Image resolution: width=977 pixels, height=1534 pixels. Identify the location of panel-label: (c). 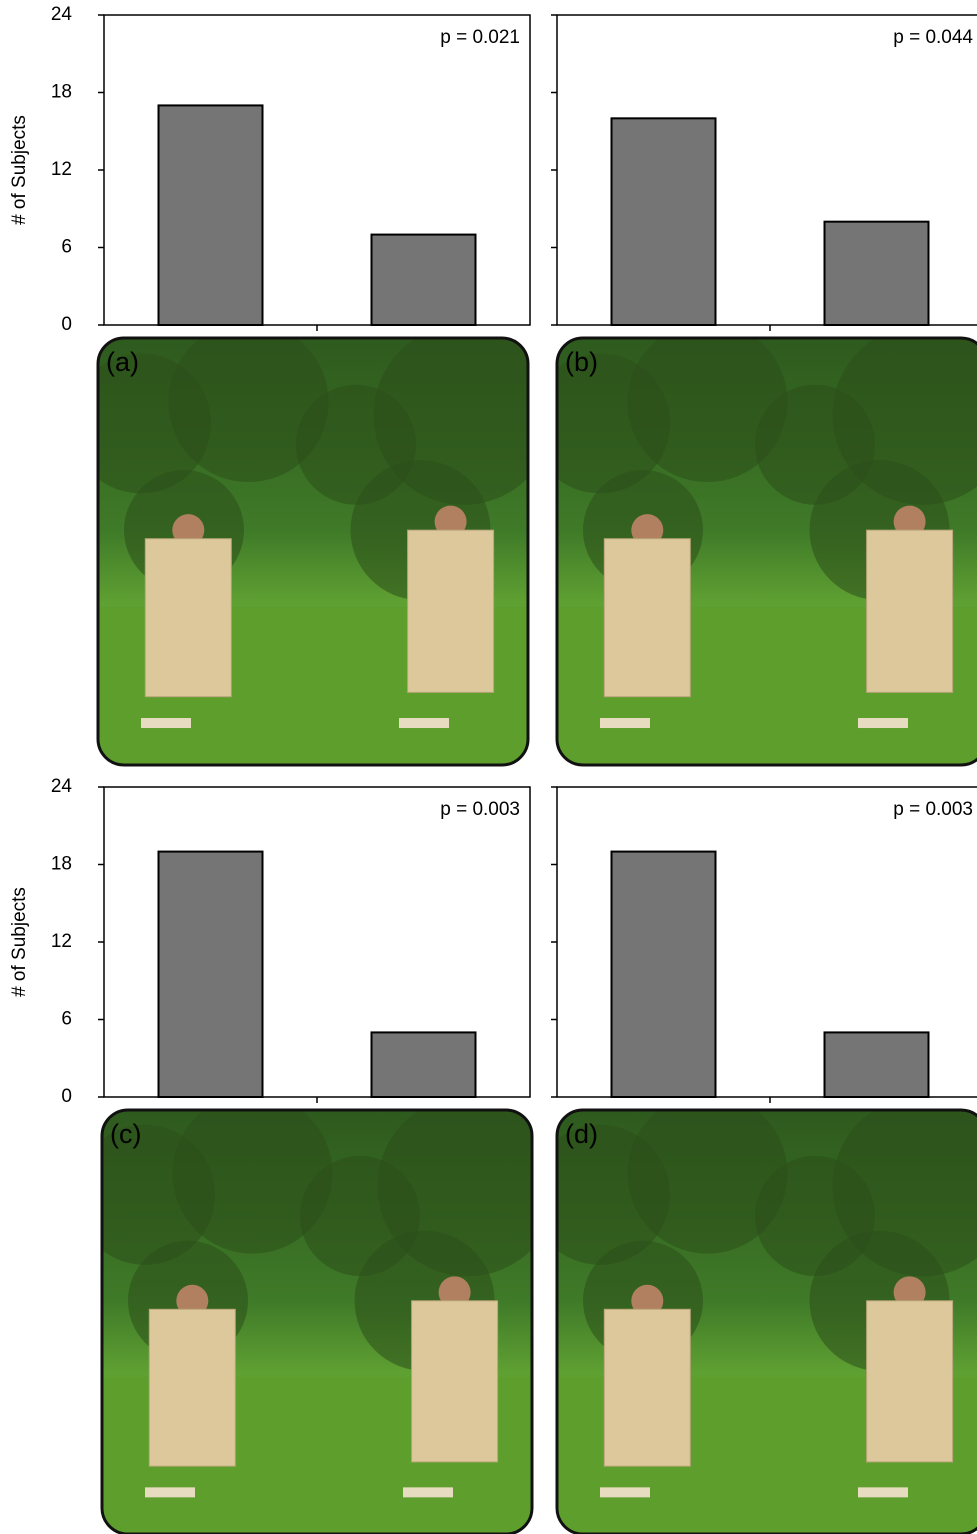
(125, 1134).